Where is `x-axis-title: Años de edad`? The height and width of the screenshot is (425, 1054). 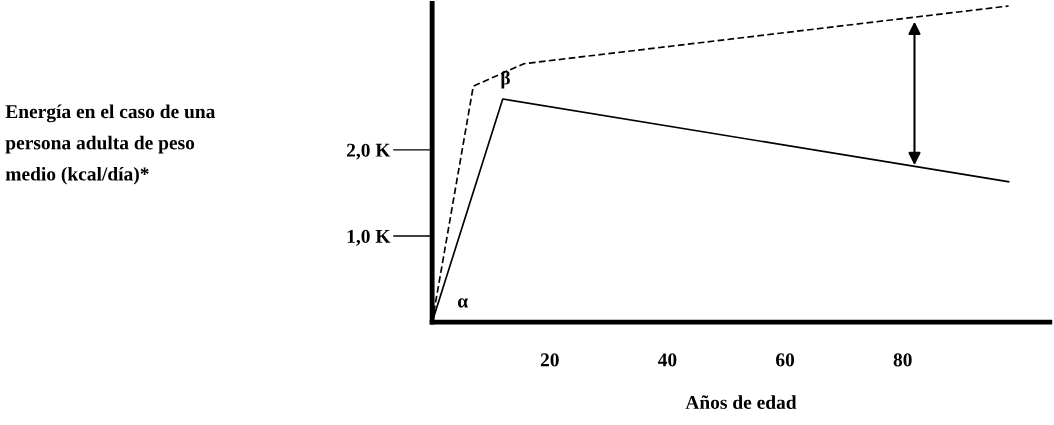
x-axis-title: Años de edad is located at coordinates (741, 402).